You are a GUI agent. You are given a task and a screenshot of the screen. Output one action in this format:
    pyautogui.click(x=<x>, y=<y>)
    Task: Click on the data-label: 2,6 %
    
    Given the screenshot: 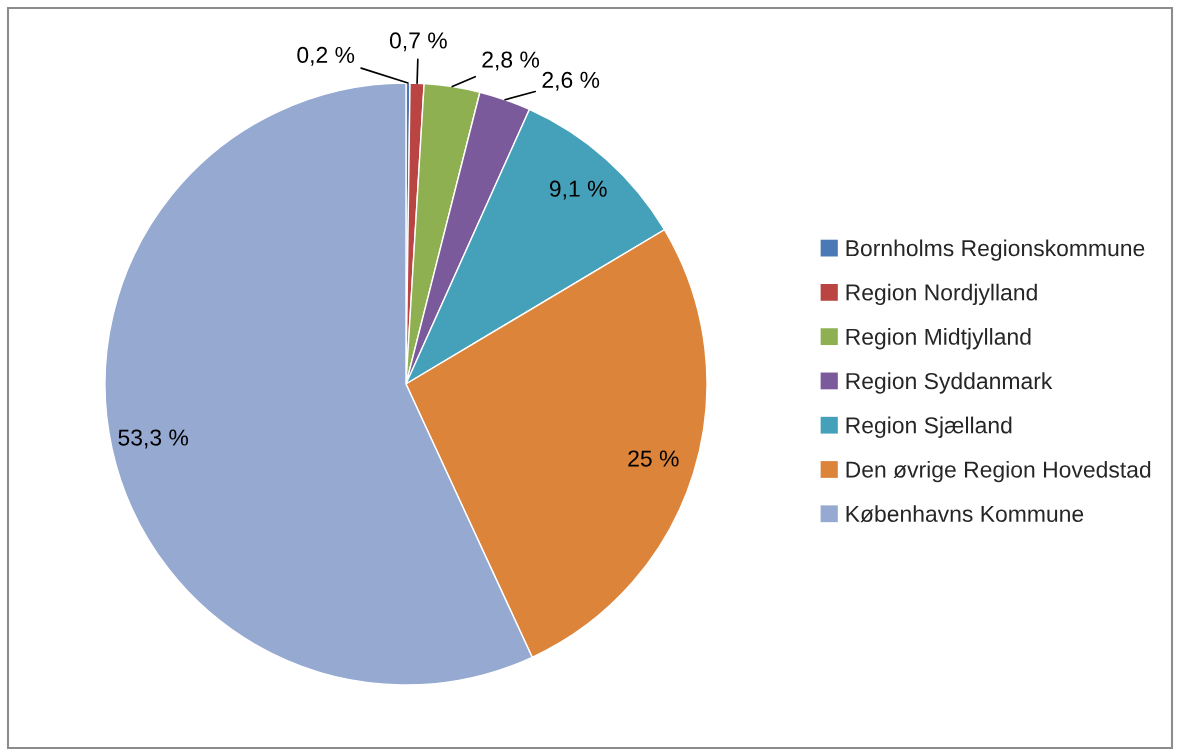 What is the action you would take?
    pyautogui.click(x=571, y=81)
    